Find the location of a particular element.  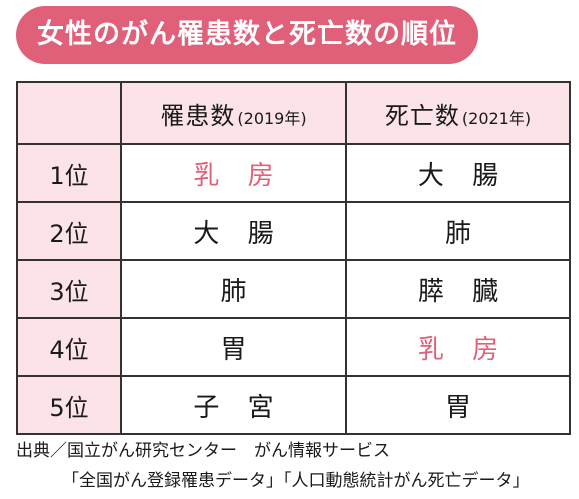

incidence-cell: 肺 is located at coordinates (233, 289).